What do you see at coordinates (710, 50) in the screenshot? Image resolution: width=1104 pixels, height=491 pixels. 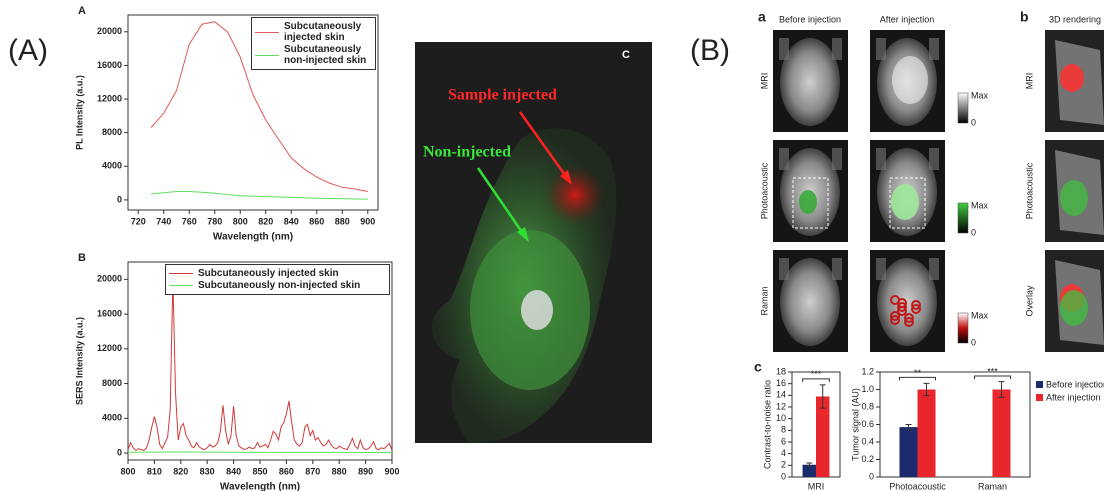 I see `figure-label: (B)` at bounding box center [710, 50].